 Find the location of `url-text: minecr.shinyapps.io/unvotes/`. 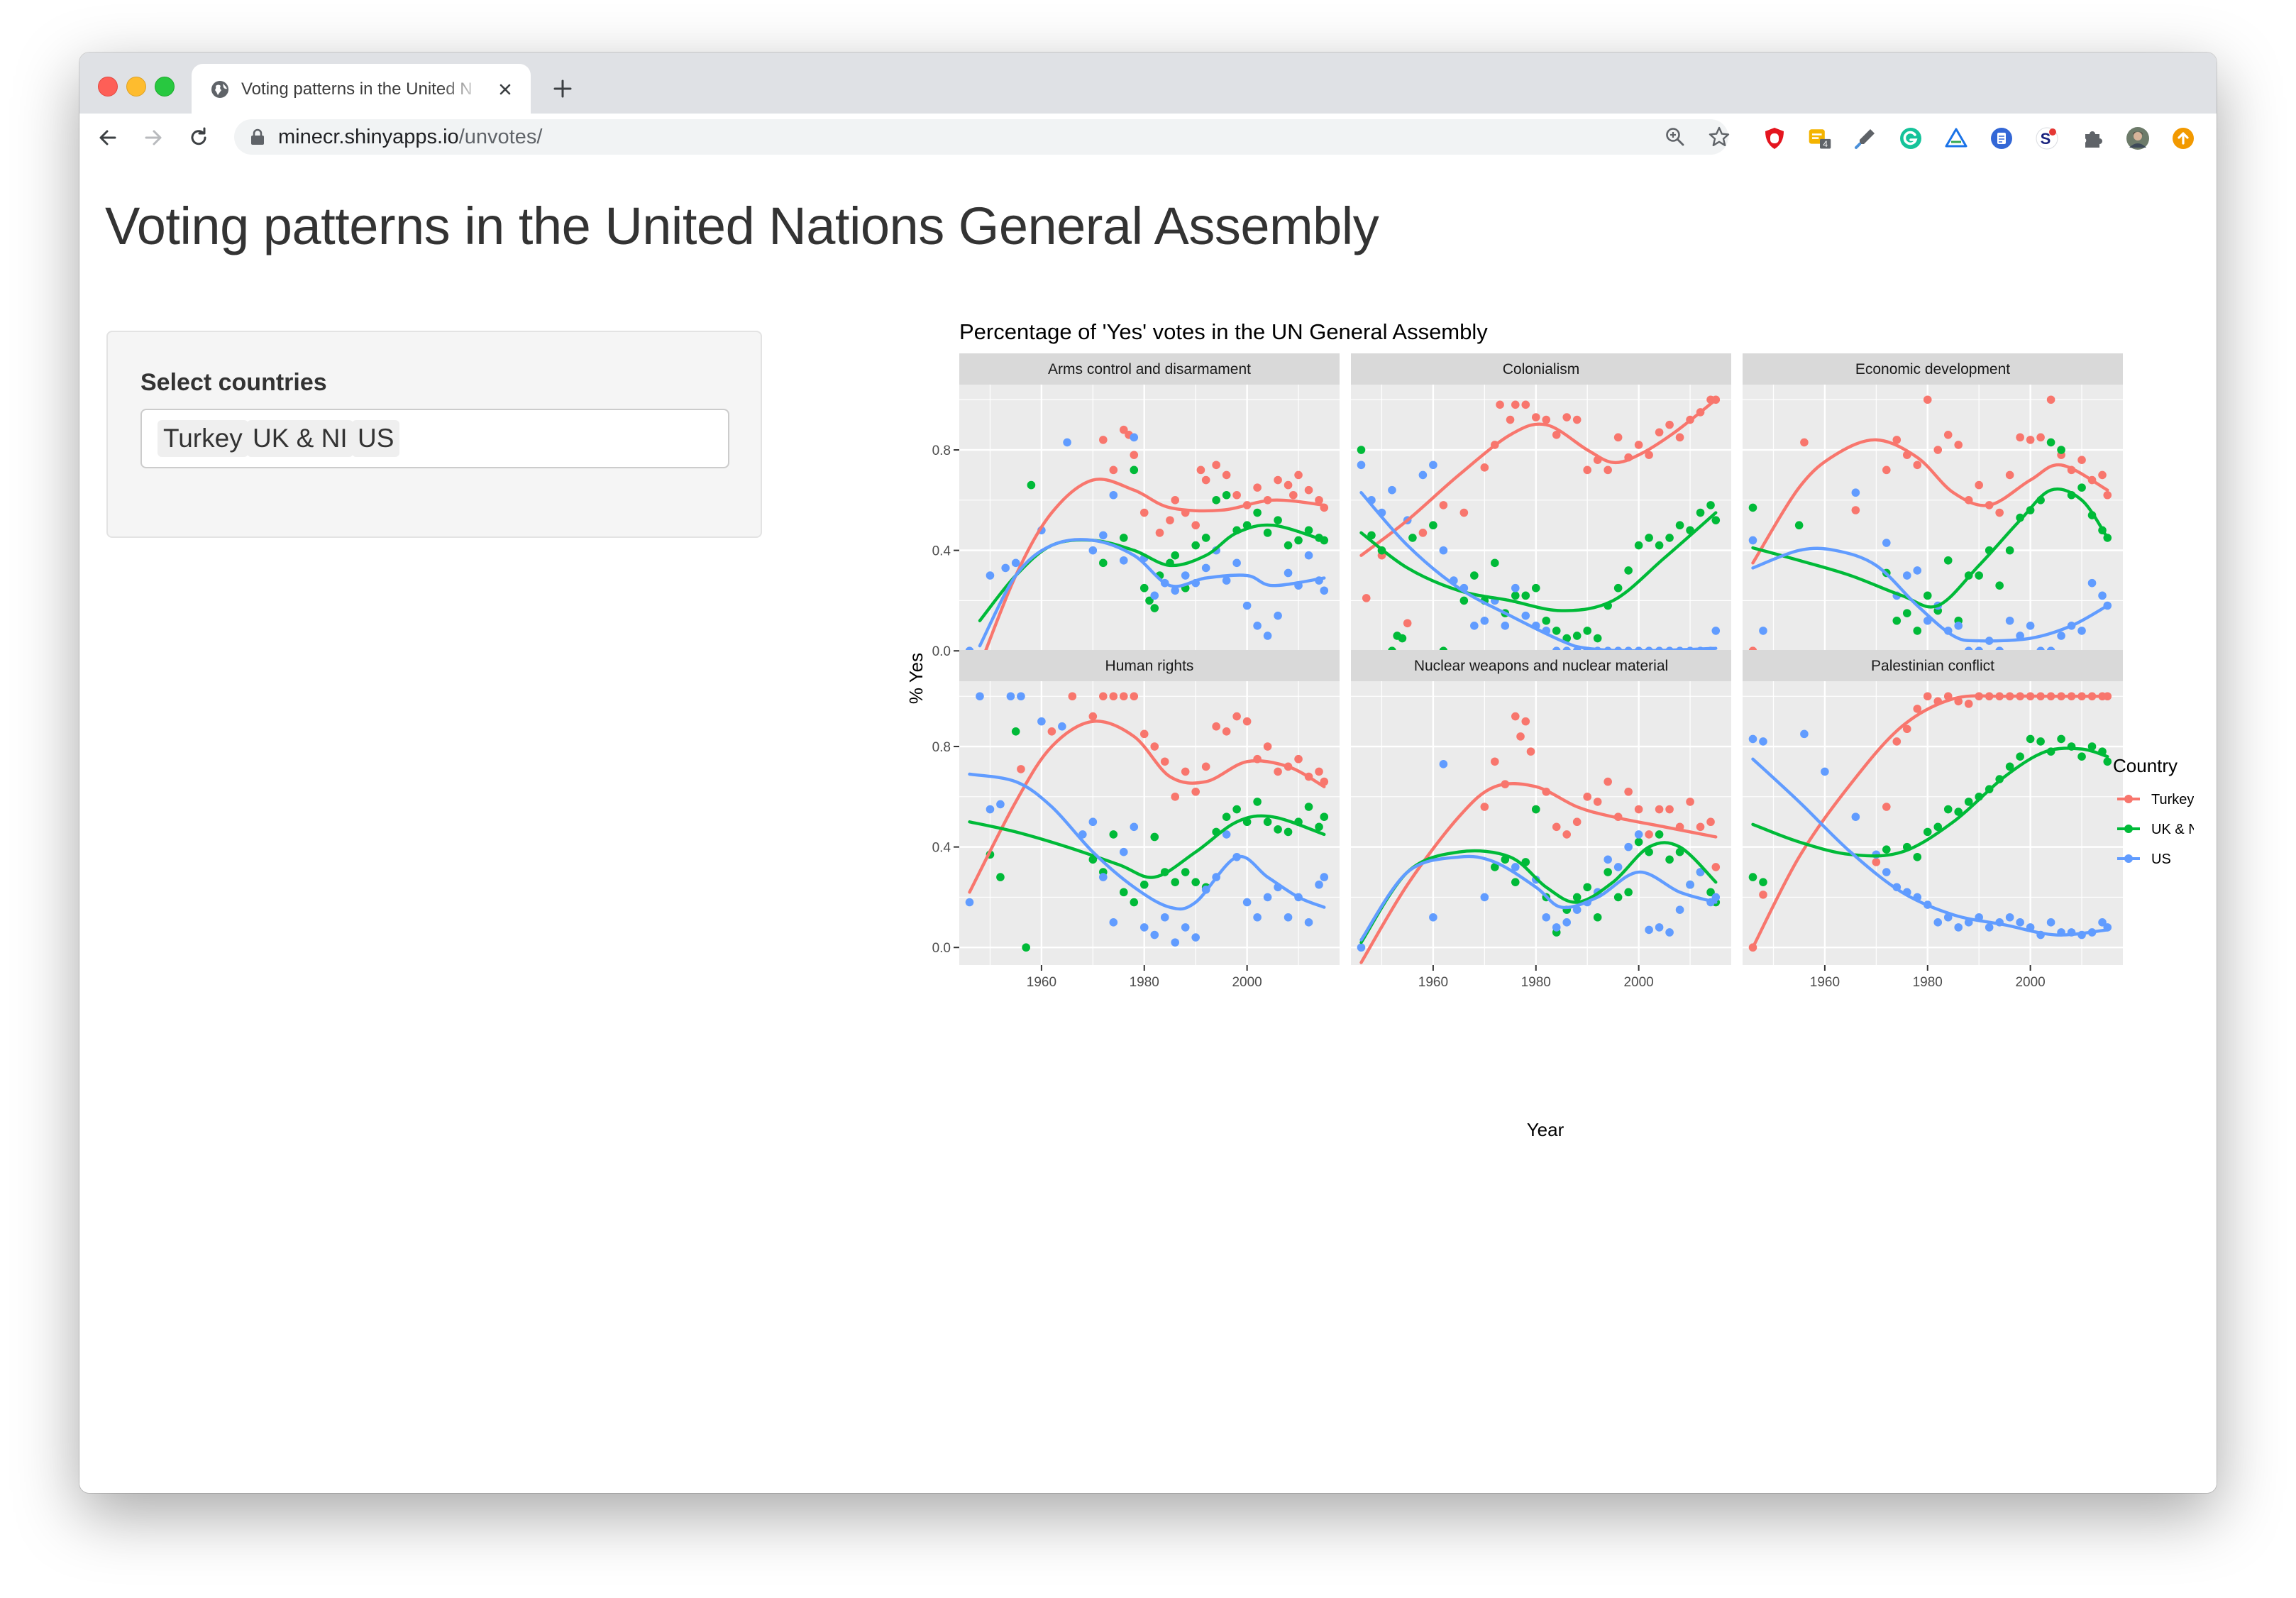

url-text: minecr.shinyapps.io/unvotes/ is located at coordinates (410, 137).